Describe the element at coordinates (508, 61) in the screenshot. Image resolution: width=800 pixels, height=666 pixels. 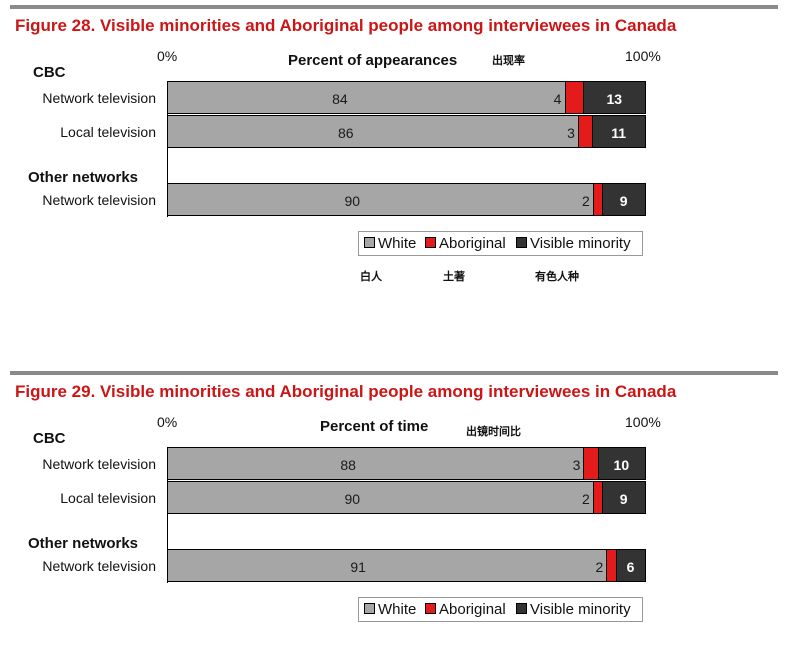
I see `axis-note: 出现率` at that location.